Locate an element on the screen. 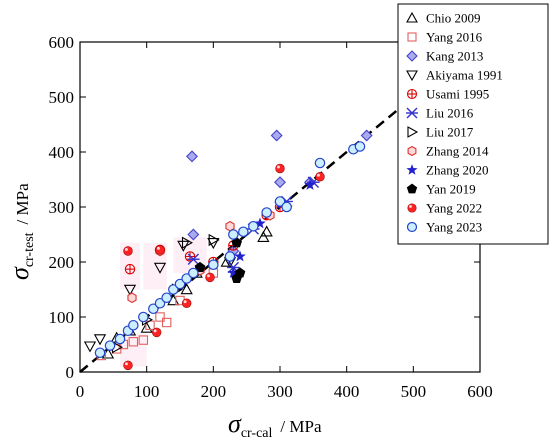 The width and height of the screenshot is (550, 439). series-akiyama-1991 is located at coordinates (160, 295).